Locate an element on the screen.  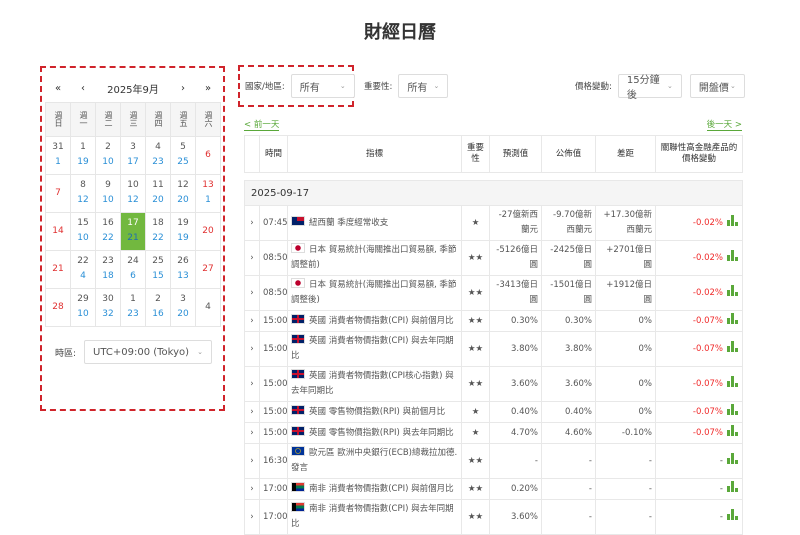
calendar-day: 1 19 is located at coordinates (83, 155).